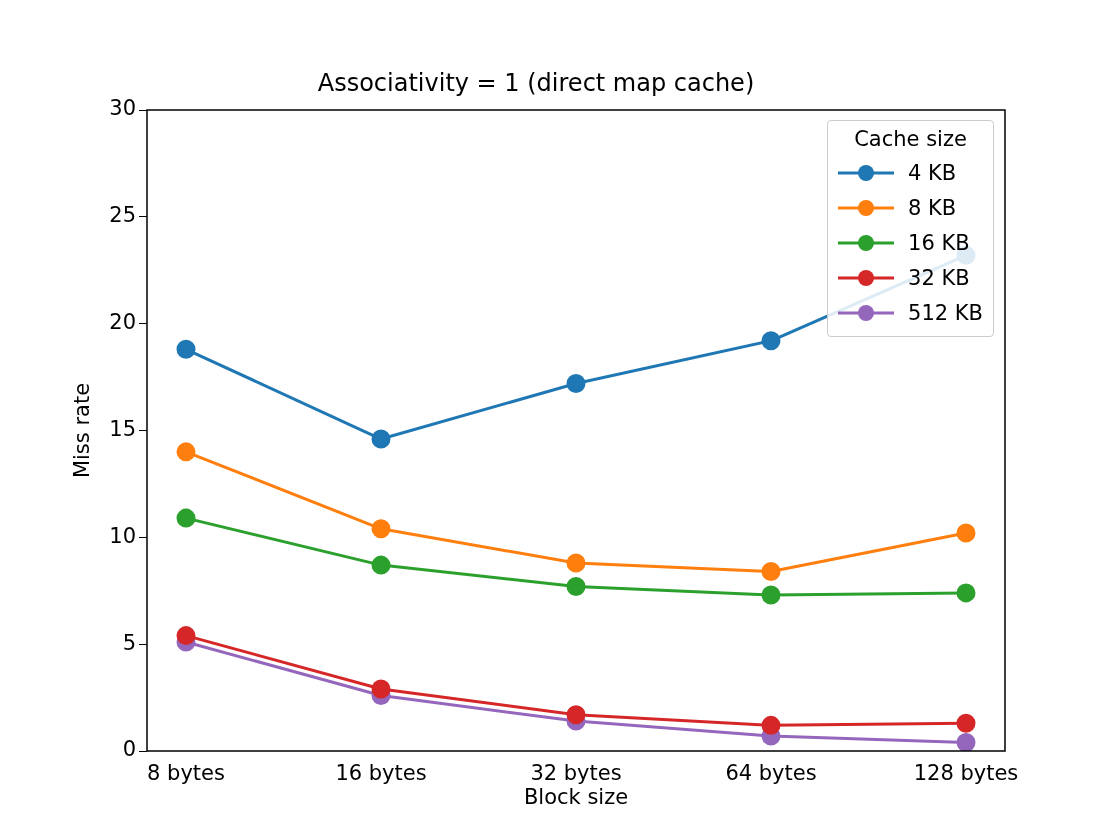 The height and width of the screenshot is (834, 1109). Describe the element at coordinates (939, 277) in the screenshot. I see `legend-label: 32 KB` at that location.